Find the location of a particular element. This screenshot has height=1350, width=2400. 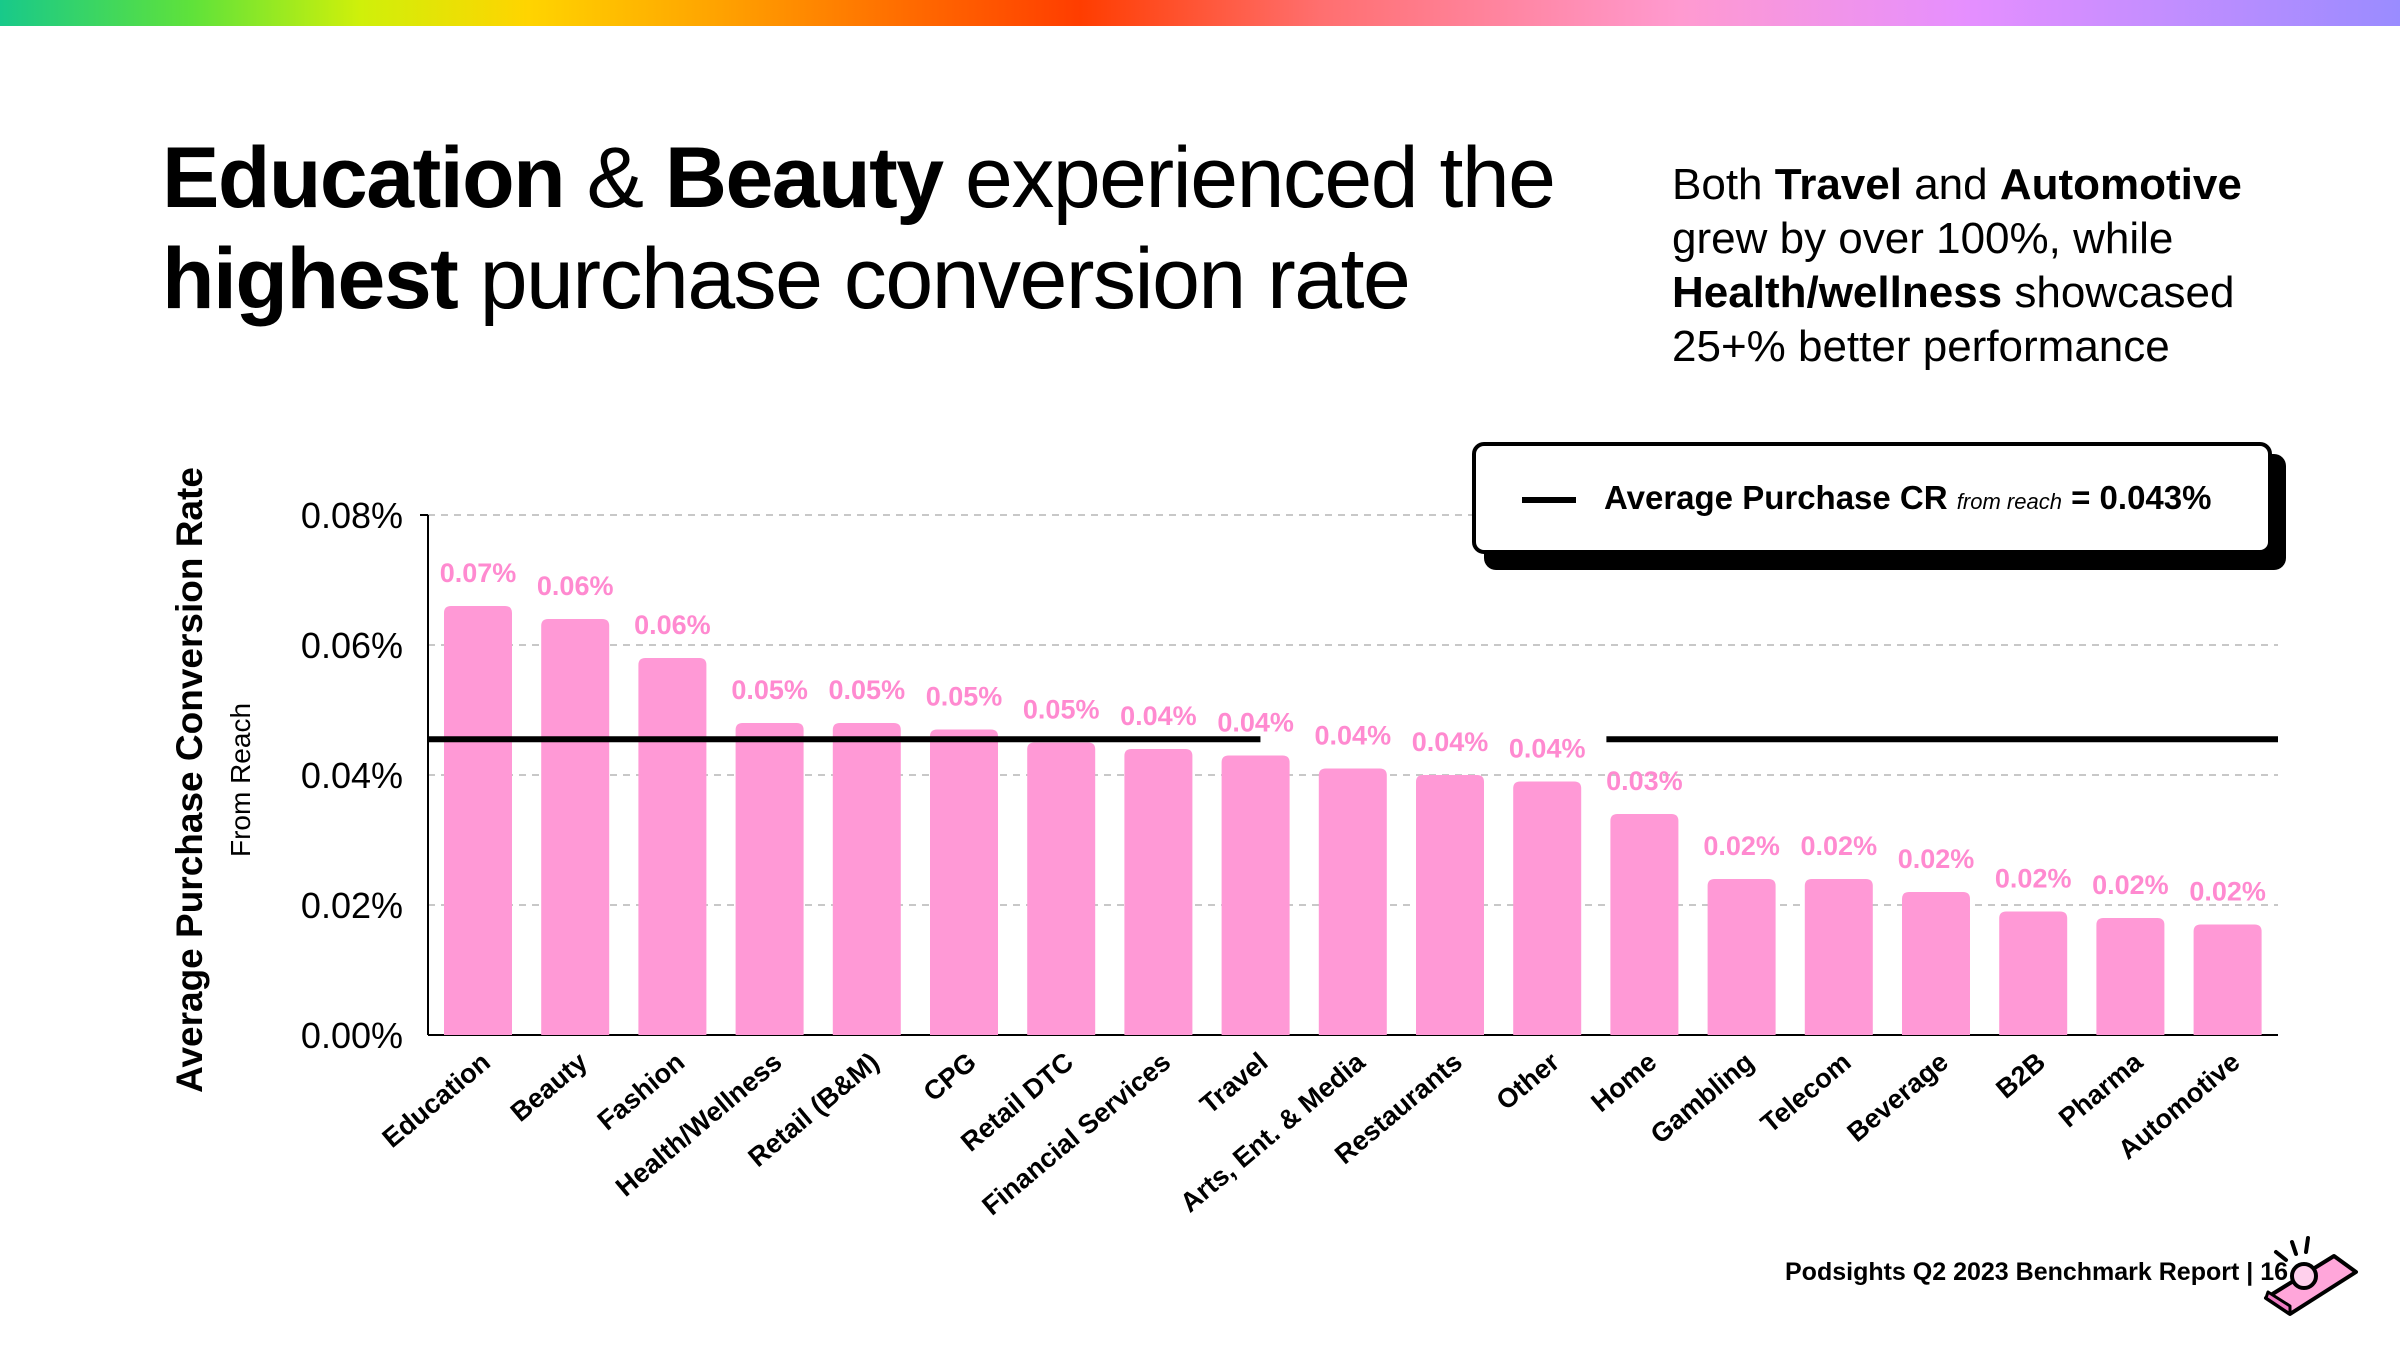

category-label: Other is located at coordinates (1528, 1081).